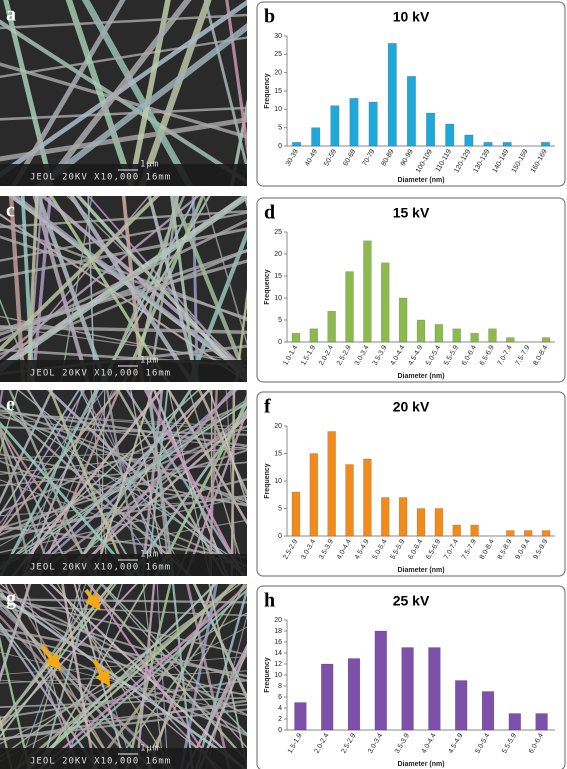 This screenshot has width=567, height=769. Describe the element at coordinates (10, 211) in the screenshot. I see `panel-letter: c` at that location.